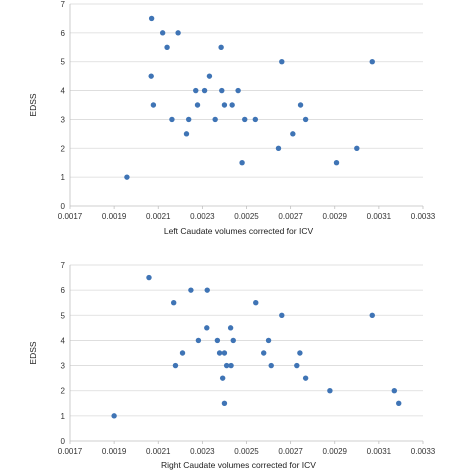 This screenshot has width=474, height=474. I want to click on x-tick-label: 0.0017, so click(70, 451).